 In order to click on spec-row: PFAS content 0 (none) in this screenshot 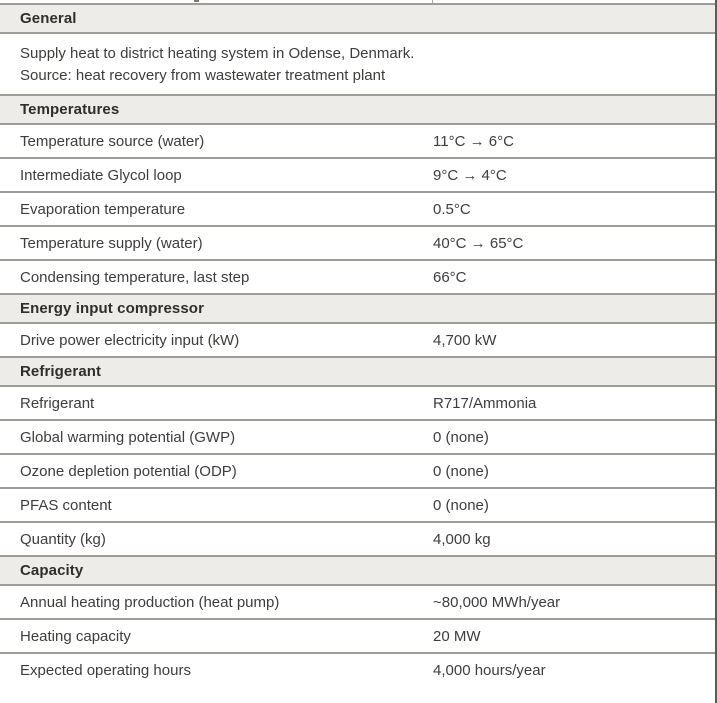, I will do `click(358, 504)`.